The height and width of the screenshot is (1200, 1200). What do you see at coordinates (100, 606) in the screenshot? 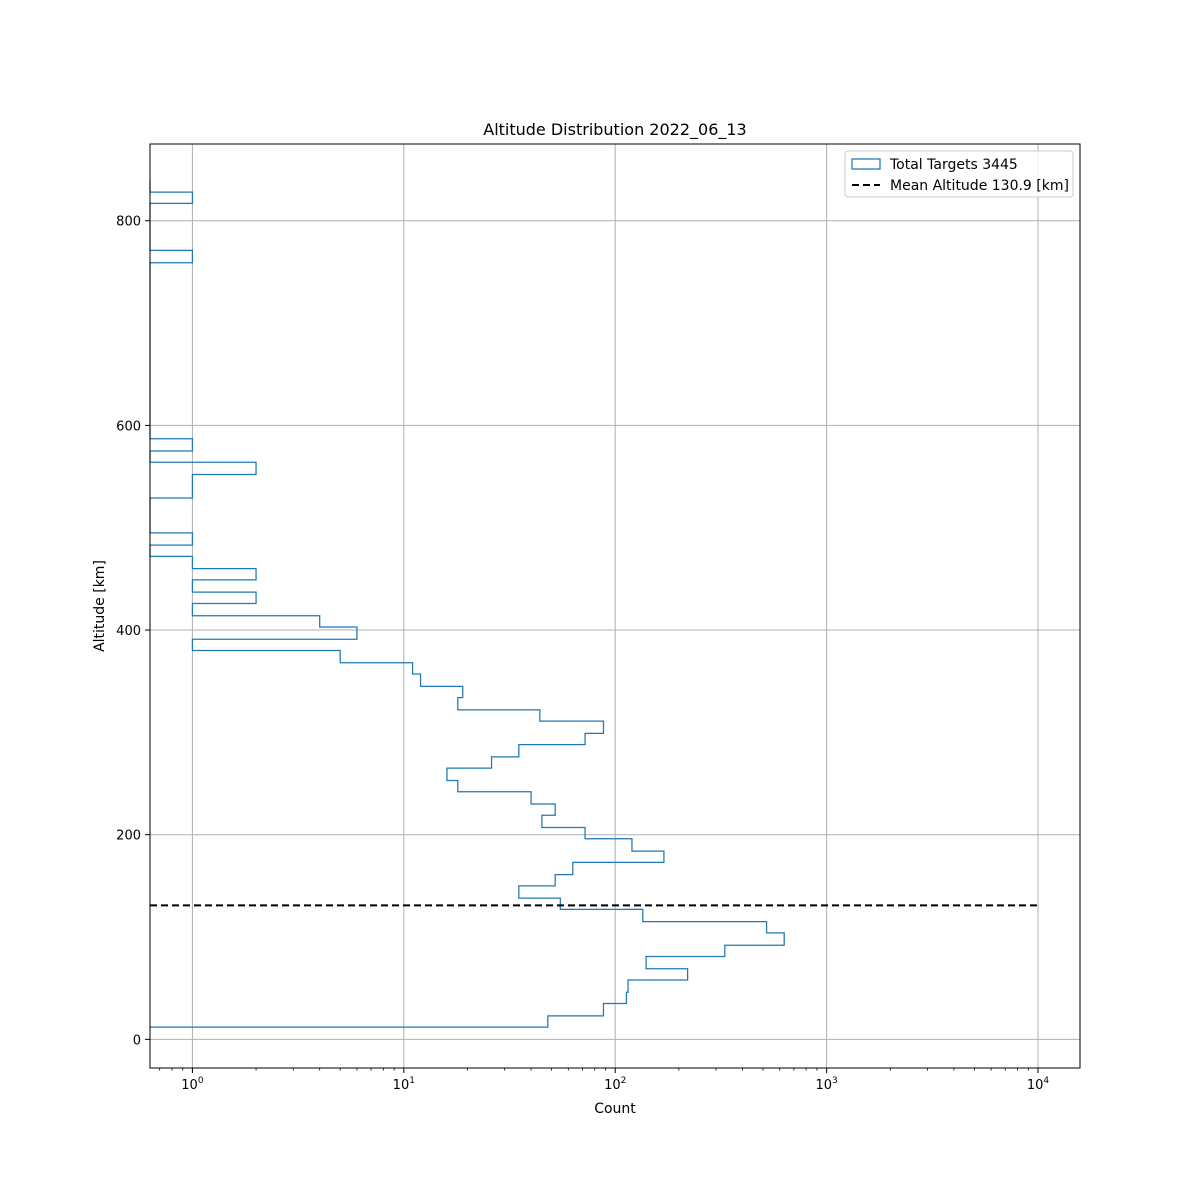
I see `y-axis-label: Altitude [km]` at bounding box center [100, 606].